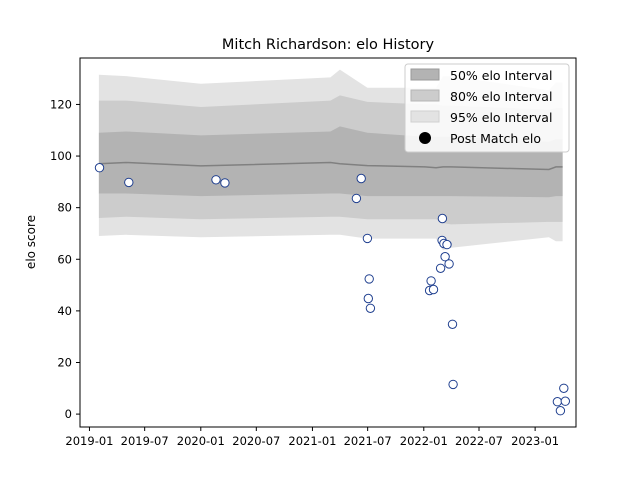  I want to click on legend-box, so click(487, 108).